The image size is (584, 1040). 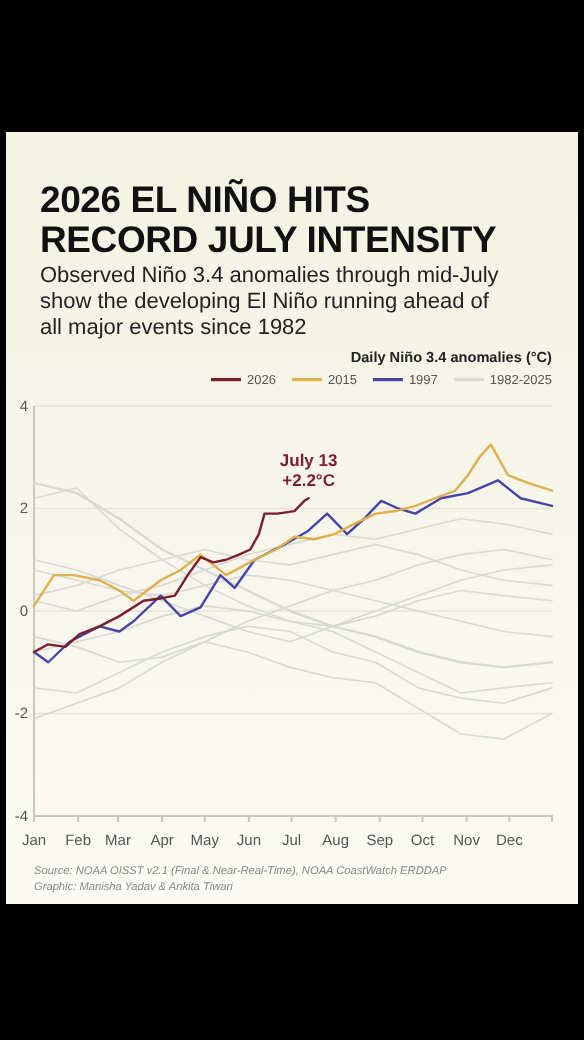 I want to click on annotation: July 13 +2.2°C, so click(x=309, y=470).